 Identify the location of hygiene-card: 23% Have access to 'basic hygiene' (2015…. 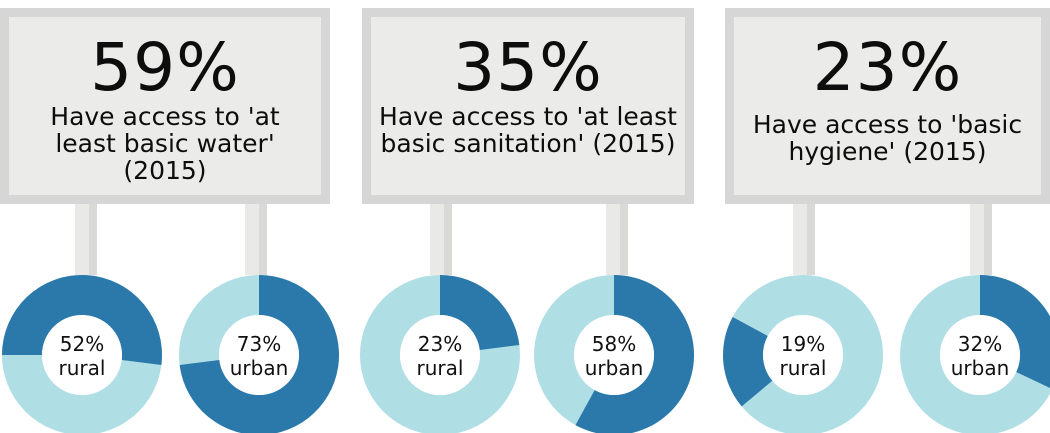
(887, 106).